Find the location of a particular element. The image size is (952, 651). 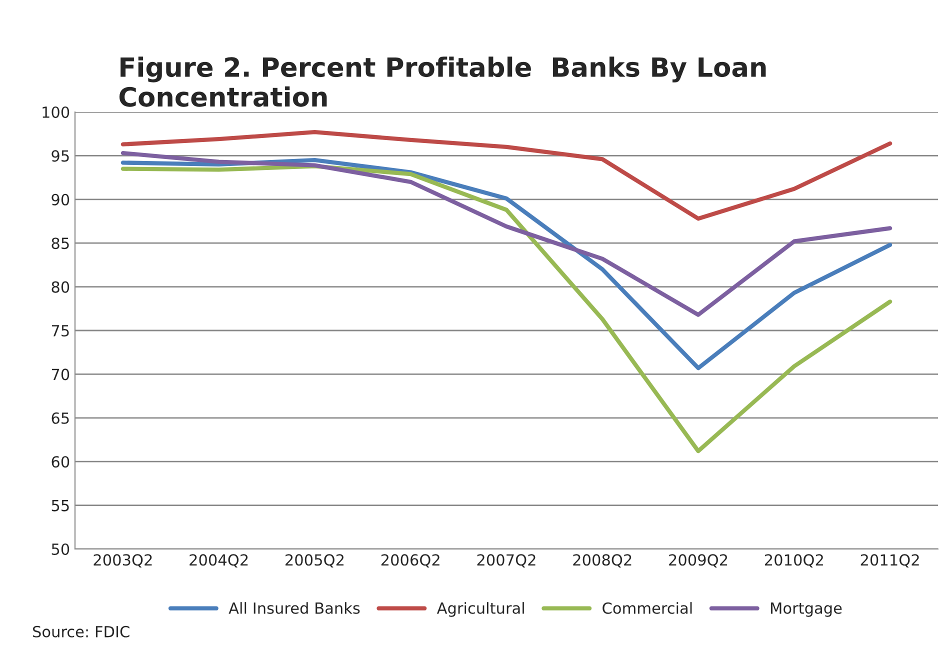

x-tick-label: 2004Q2 is located at coordinates (219, 561).